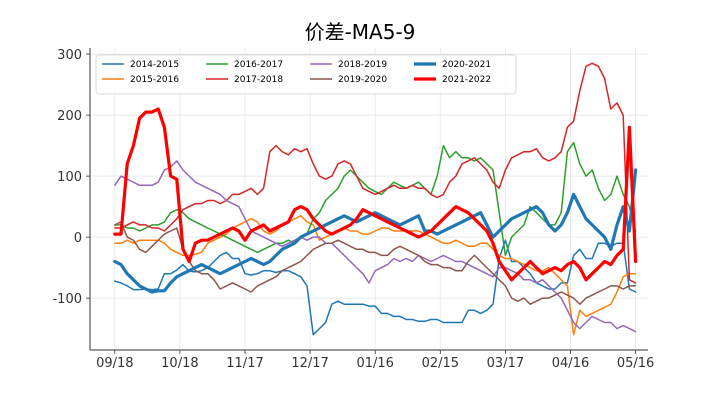 Image resolution: width=720 pixels, height=404 pixels. What do you see at coordinates (258, 65) in the screenshot?
I see `legend-label-2016-2017: 2016-2017` at bounding box center [258, 65].